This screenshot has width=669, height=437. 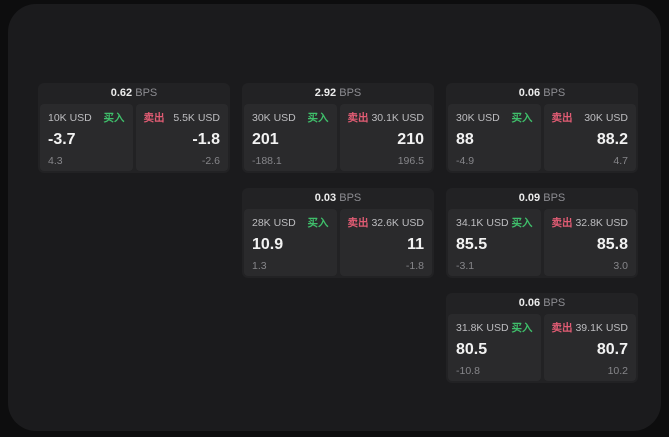 I want to click on sell-sub-value: 4.7, so click(x=620, y=160).